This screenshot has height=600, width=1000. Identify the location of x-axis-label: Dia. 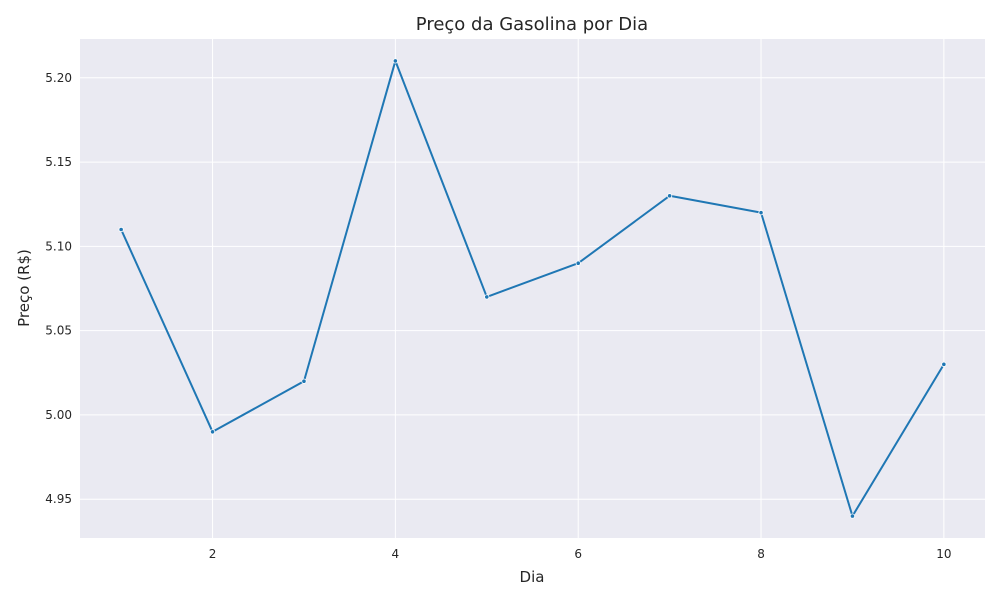
(532, 577).